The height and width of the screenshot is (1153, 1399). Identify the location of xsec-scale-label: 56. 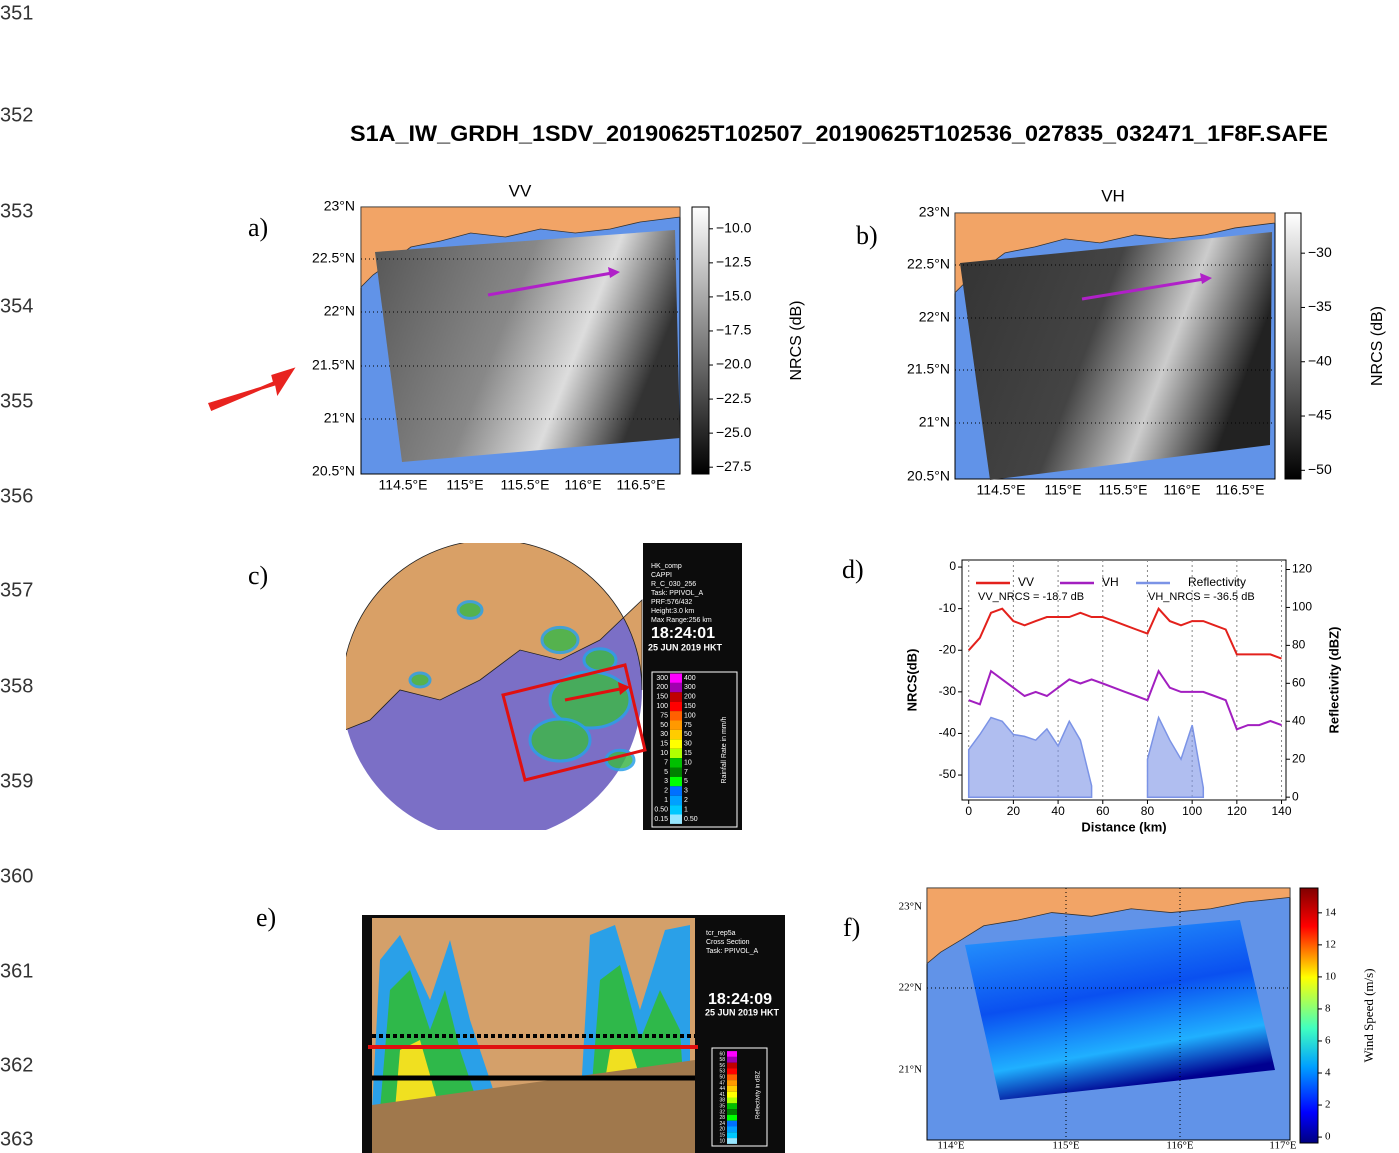
(722, 1066).